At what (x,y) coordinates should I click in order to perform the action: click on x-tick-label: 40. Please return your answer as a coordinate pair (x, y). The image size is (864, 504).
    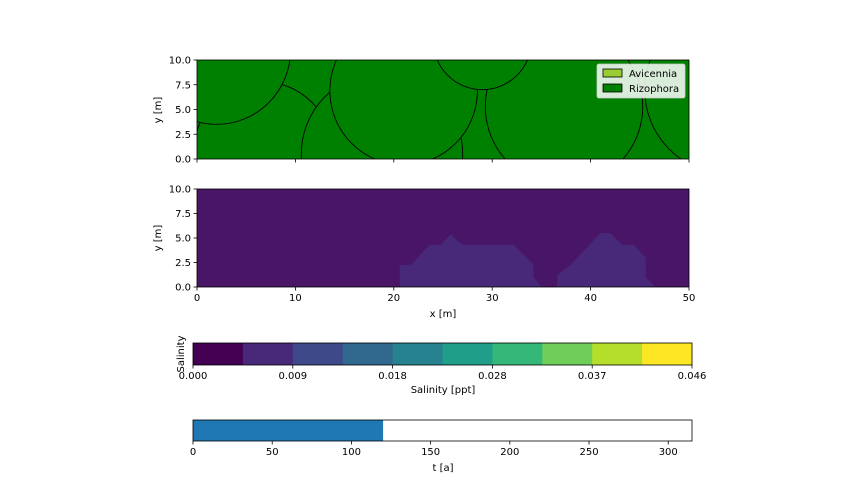
    Looking at the image, I should click on (590, 298).